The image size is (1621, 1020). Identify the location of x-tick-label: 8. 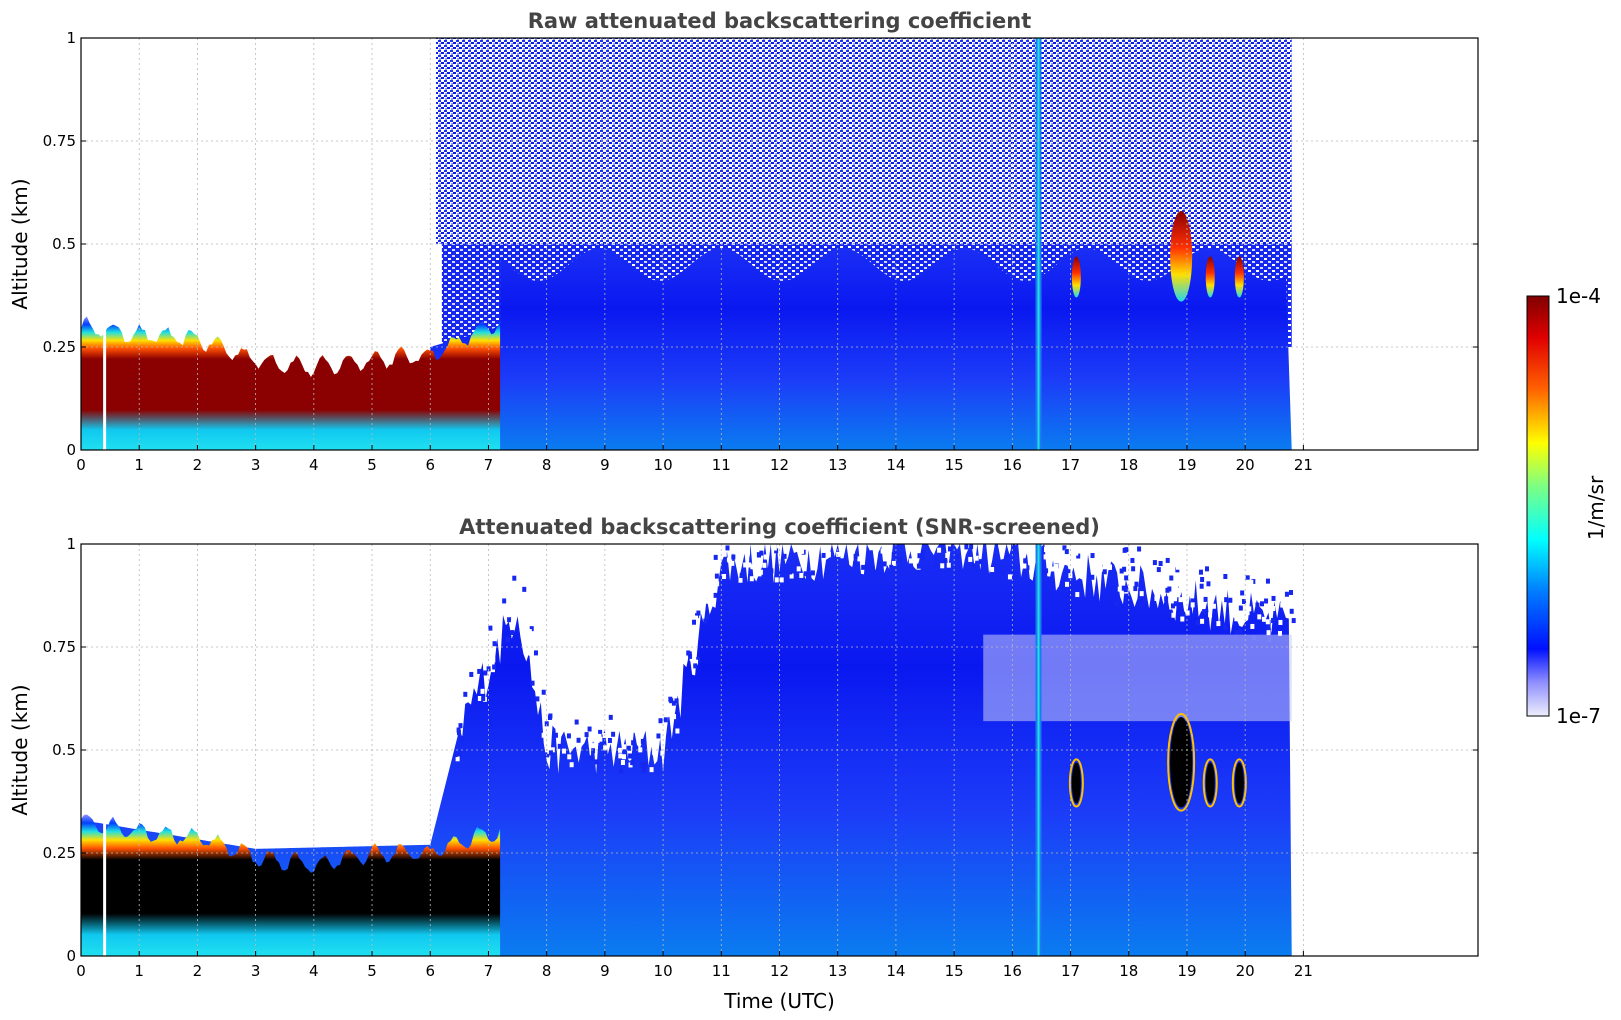
(547, 971).